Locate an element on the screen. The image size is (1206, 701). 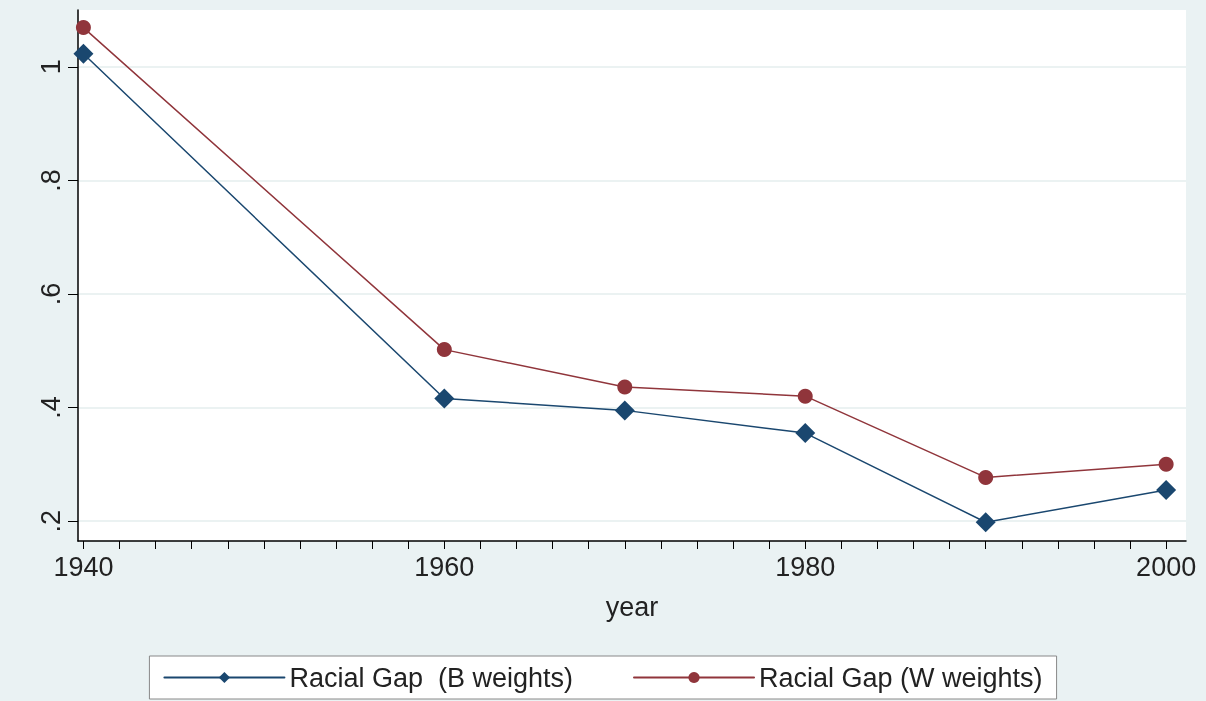
x-tick-label: 1940 is located at coordinates (83, 566).